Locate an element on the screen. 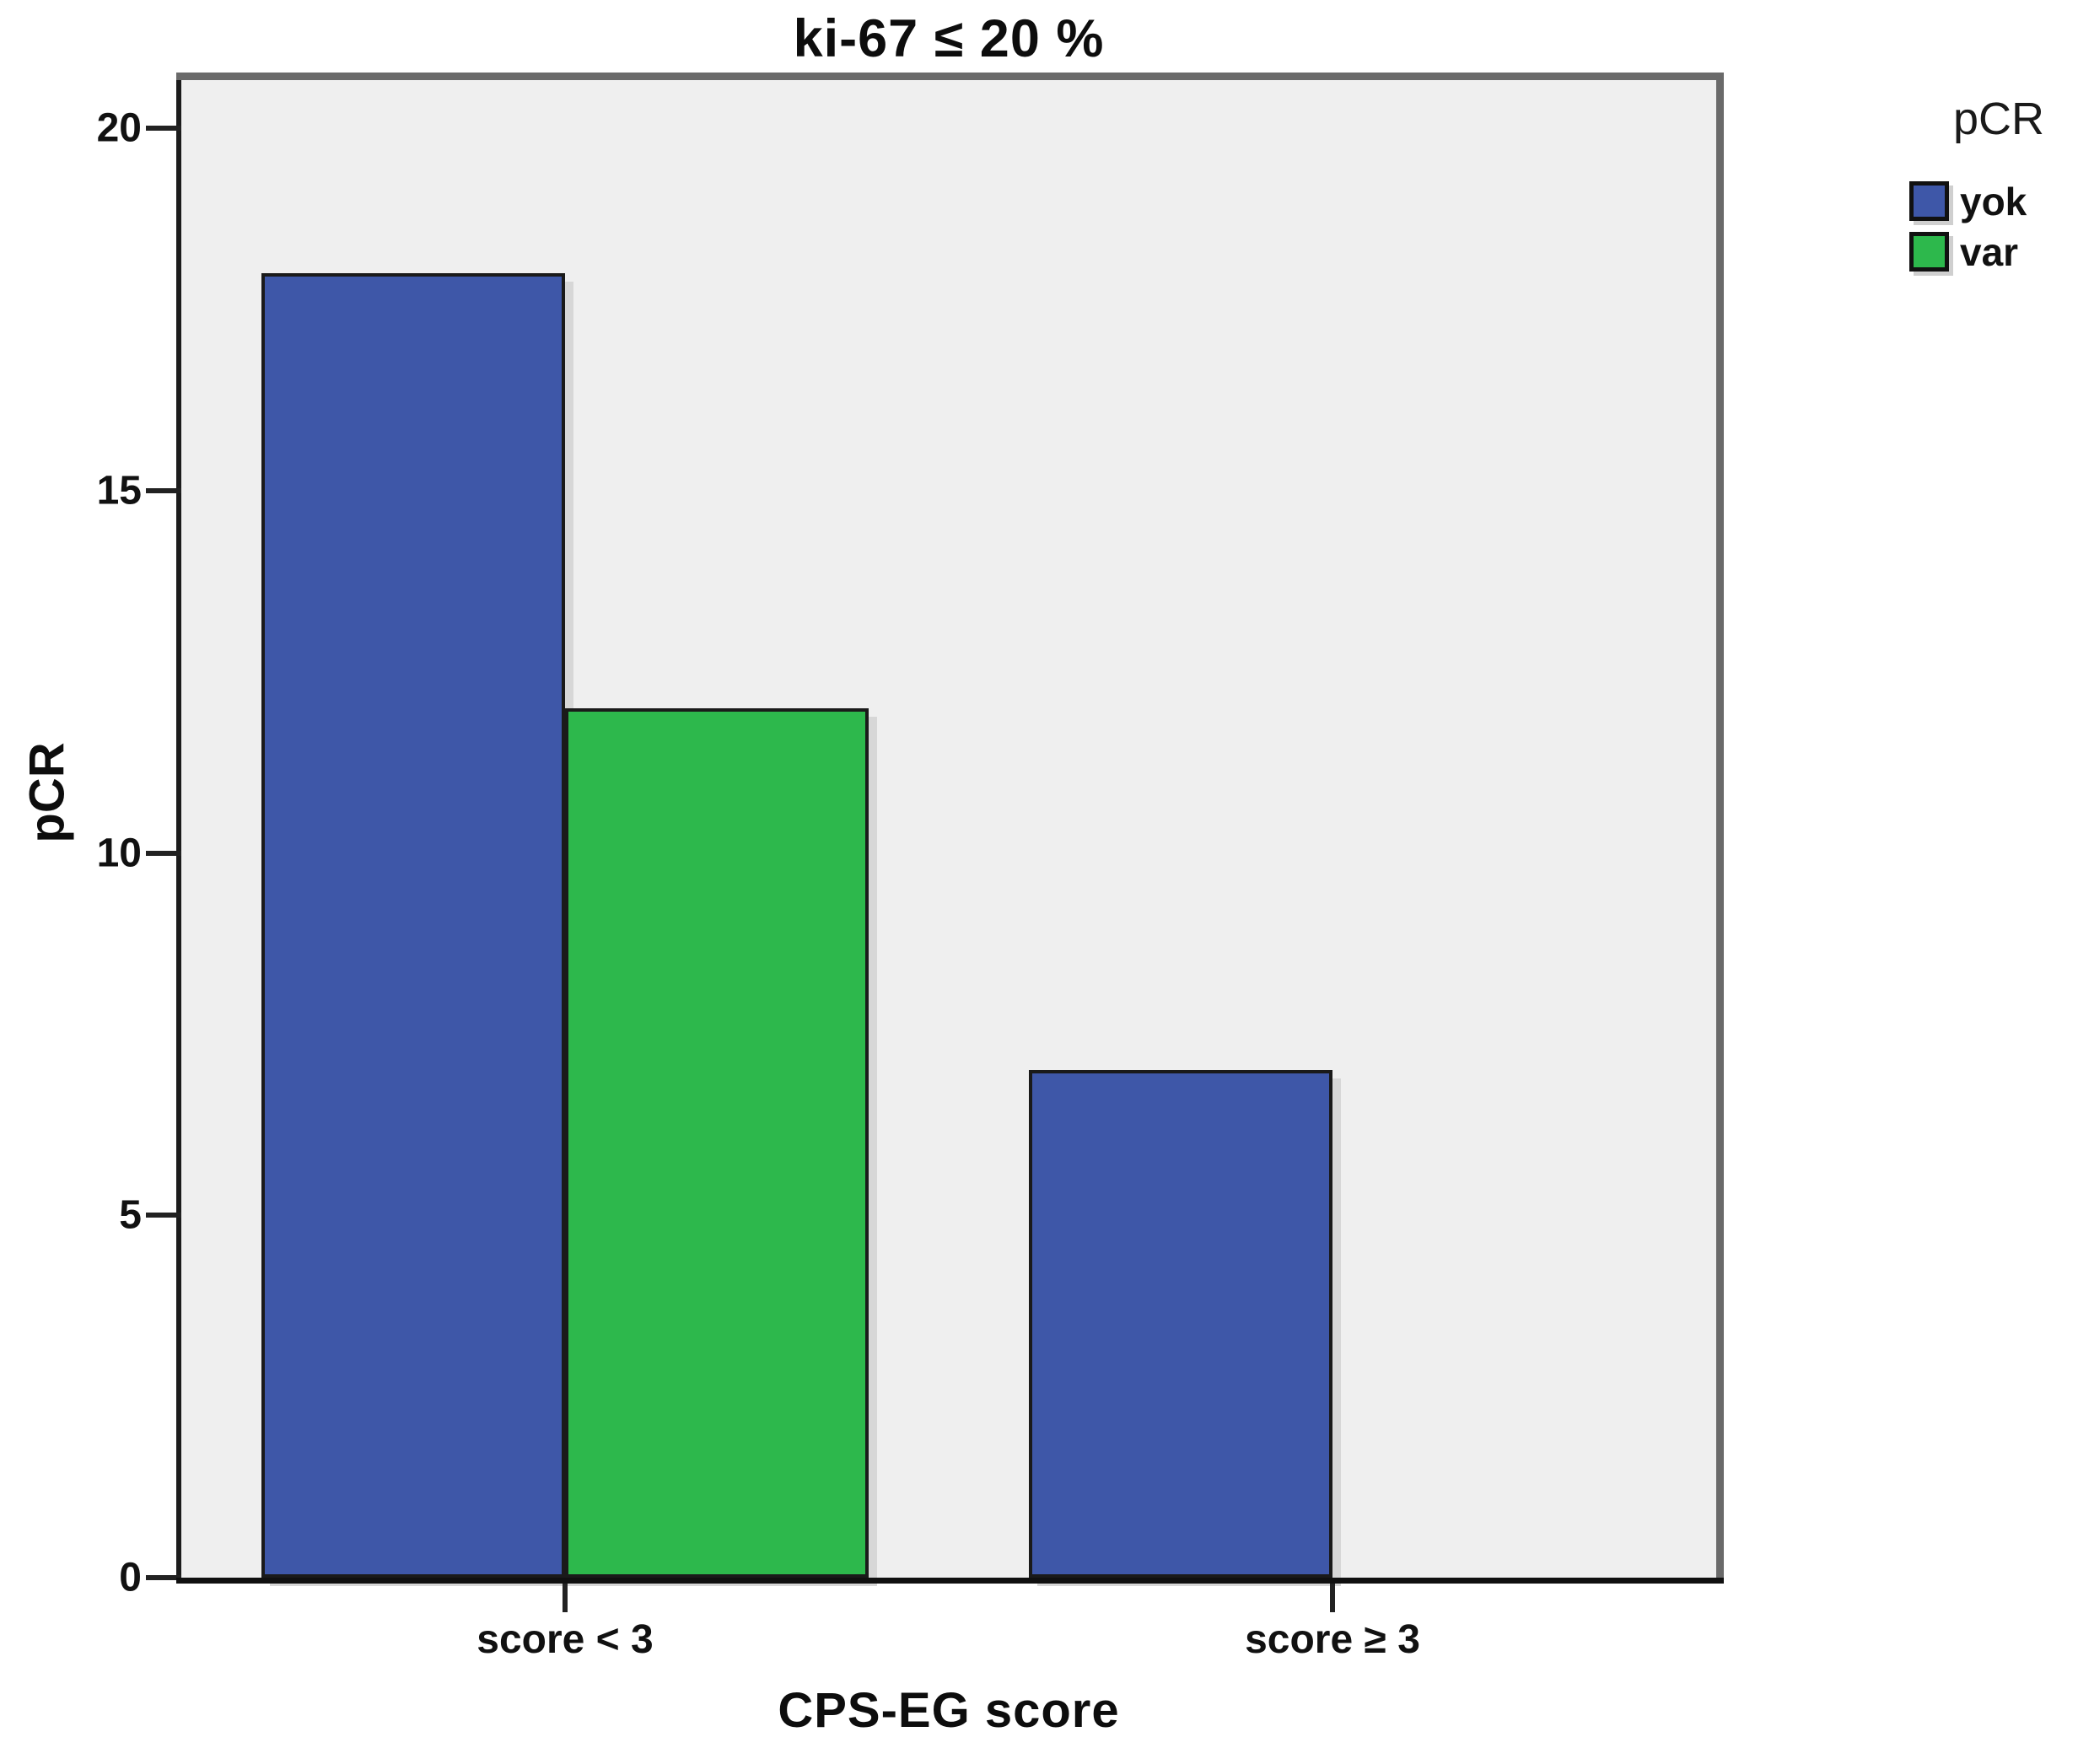 This screenshot has height=1764, width=2078. x-axis-line is located at coordinates (950, 1581).